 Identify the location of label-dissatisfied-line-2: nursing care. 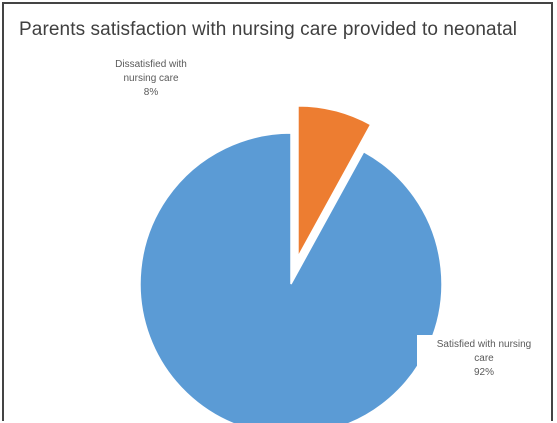
(151, 78).